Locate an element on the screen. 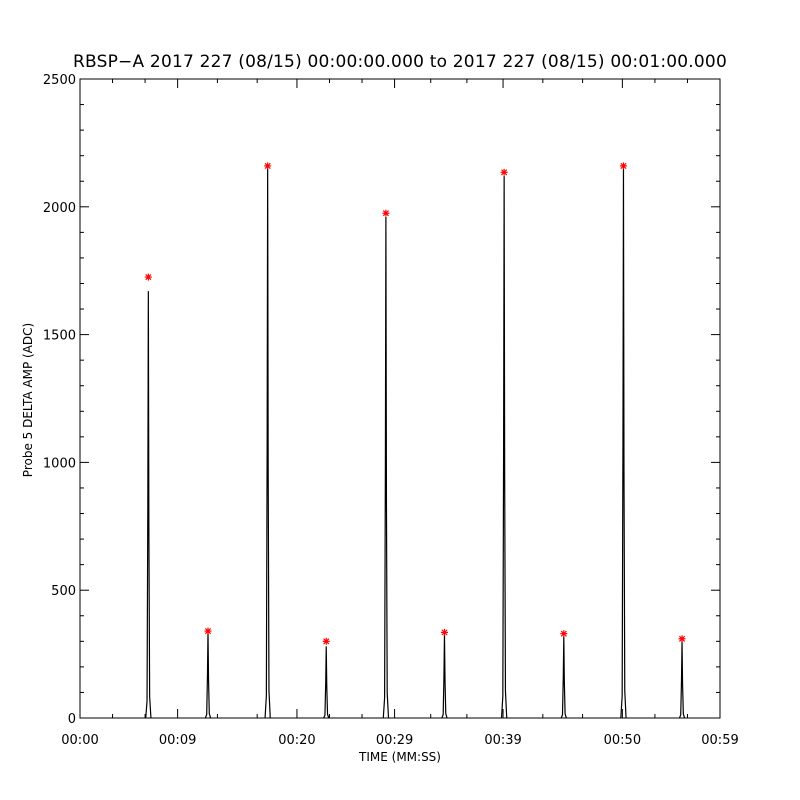 This screenshot has width=800, height=800. y-tick-label: 1000 is located at coordinates (59, 463).